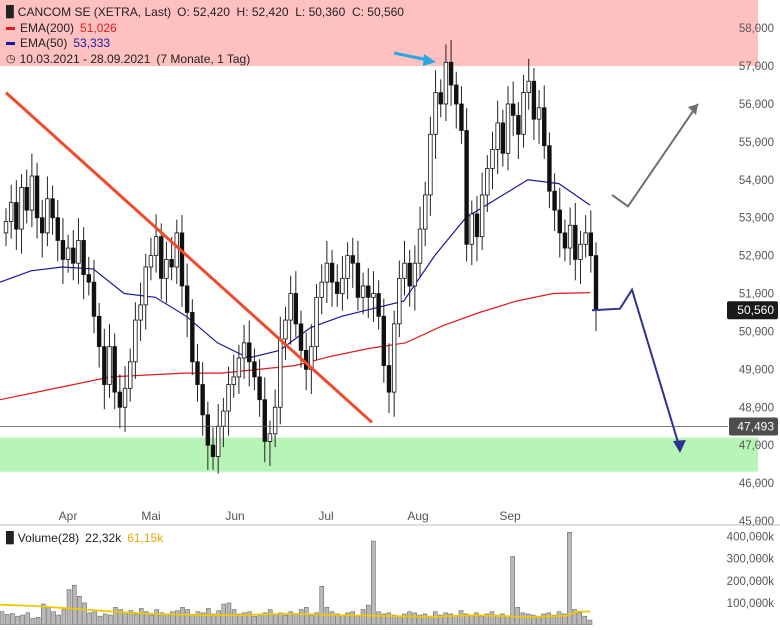 The image size is (780, 630). Describe the element at coordinates (751, 604) in the screenshot. I see `volume-tick-label: 100,000k` at that location.